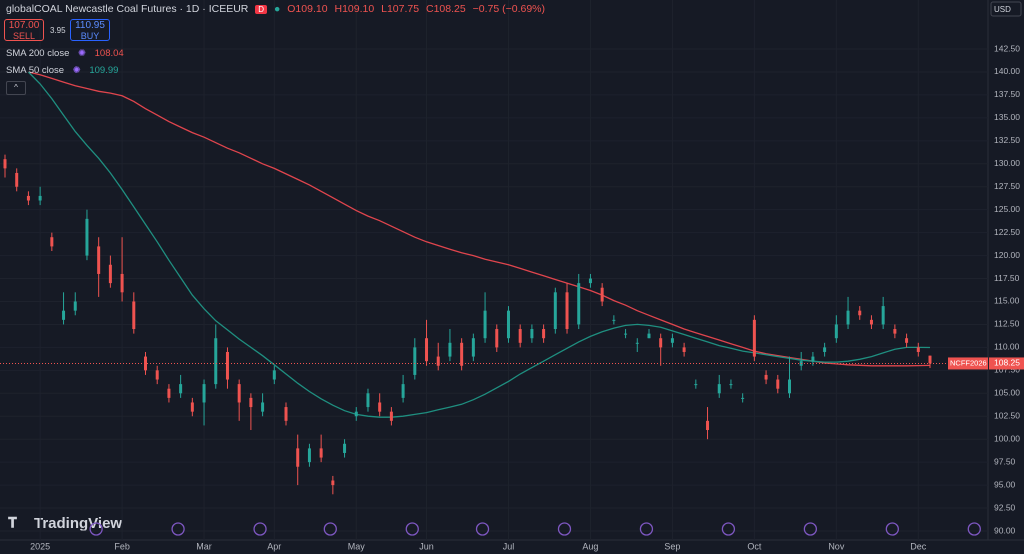 This screenshot has height=554, width=1024. Describe the element at coordinates (16, 88) in the screenshot. I see `collapse-button: ^` at that location.